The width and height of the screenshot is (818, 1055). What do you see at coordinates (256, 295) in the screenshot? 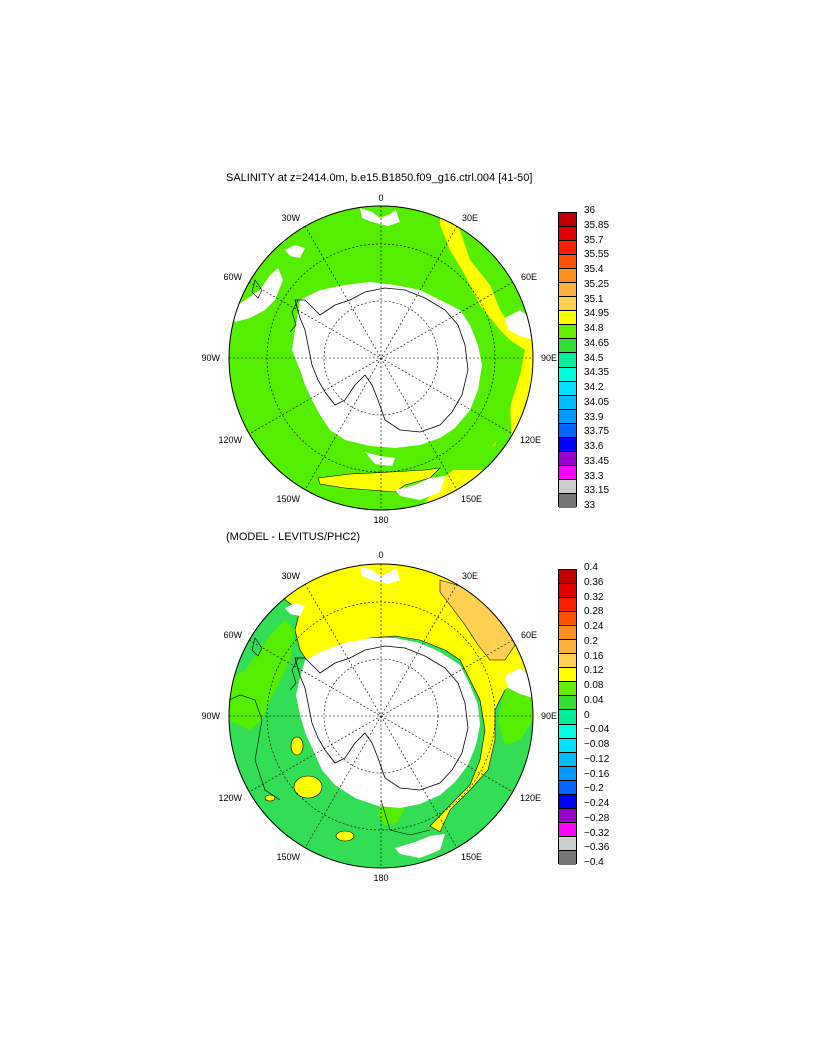
I see `no-data-patch-west` at bounding box center [256, 295].